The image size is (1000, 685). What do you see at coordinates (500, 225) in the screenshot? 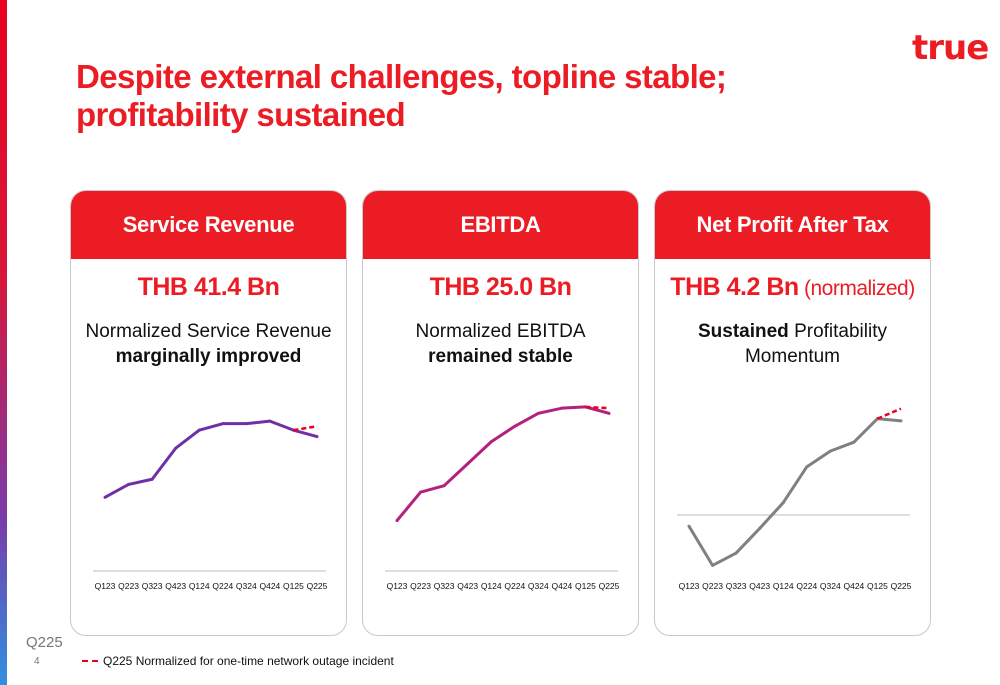
I see `card-heading: EBITDA` at bounding box center [500, 225].